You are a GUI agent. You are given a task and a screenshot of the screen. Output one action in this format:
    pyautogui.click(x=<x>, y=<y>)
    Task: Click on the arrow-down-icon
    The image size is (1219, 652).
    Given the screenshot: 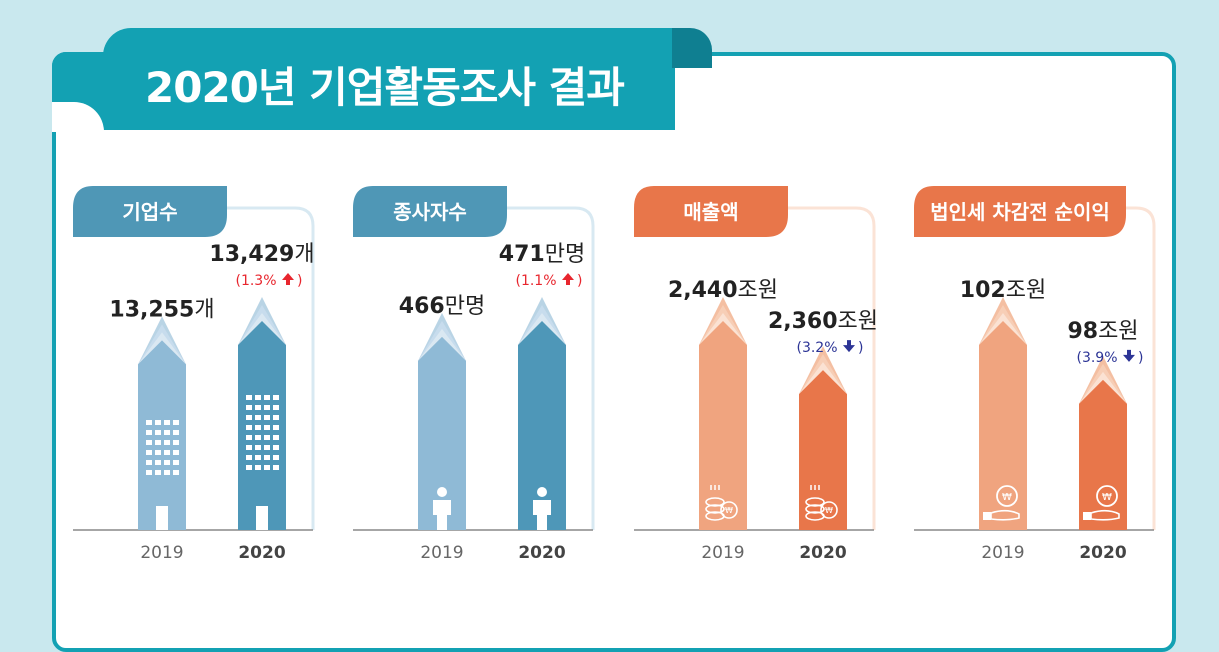 What is the action you would take?
    pyautogui.click(x=849, y=346)
    